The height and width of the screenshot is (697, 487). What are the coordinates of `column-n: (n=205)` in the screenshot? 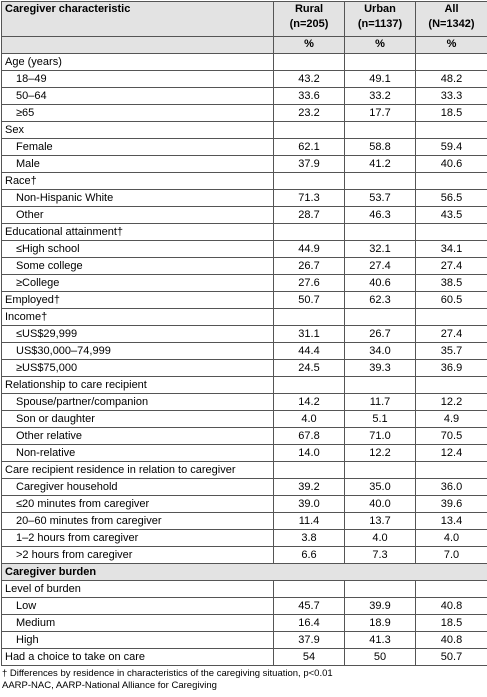 It's located at (309, 24).